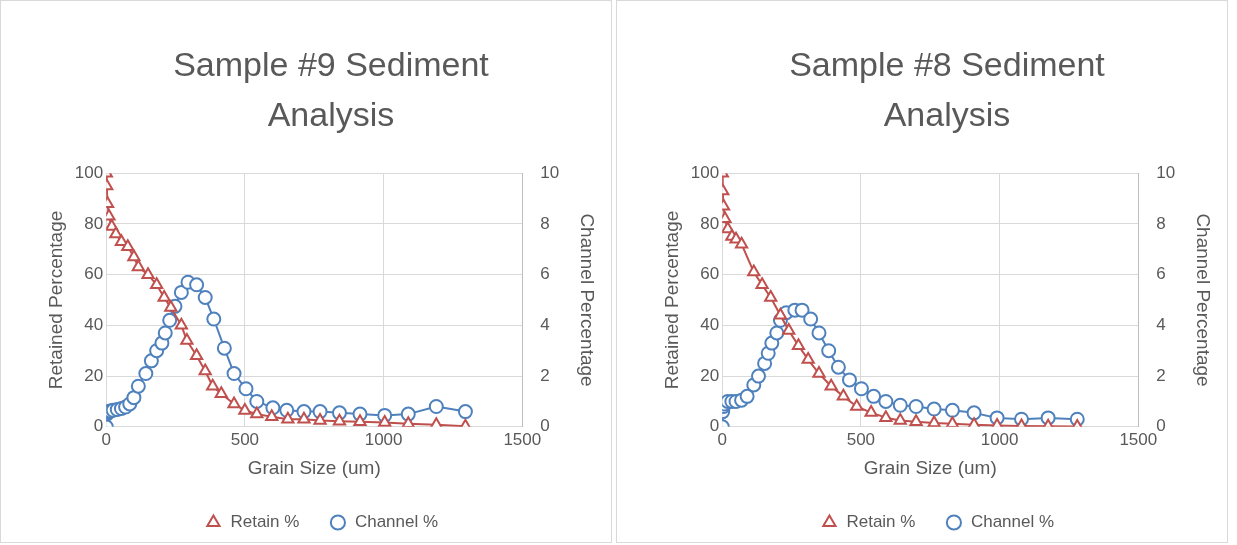 The height and width of the screenshot is (545, 1237). What do you see at coordinates (522, 439) in the screenshot?
I see `x-tick-label: 1500` at bounding box center [522, 439].